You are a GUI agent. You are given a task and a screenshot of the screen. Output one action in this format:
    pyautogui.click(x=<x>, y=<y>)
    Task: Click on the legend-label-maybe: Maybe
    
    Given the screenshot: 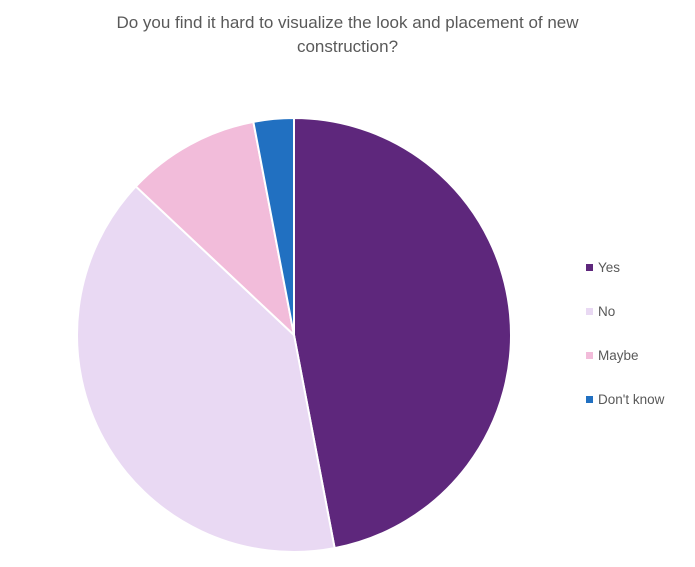 What is the action you would take?
    pyautogui.click(x=618, y=355)
    